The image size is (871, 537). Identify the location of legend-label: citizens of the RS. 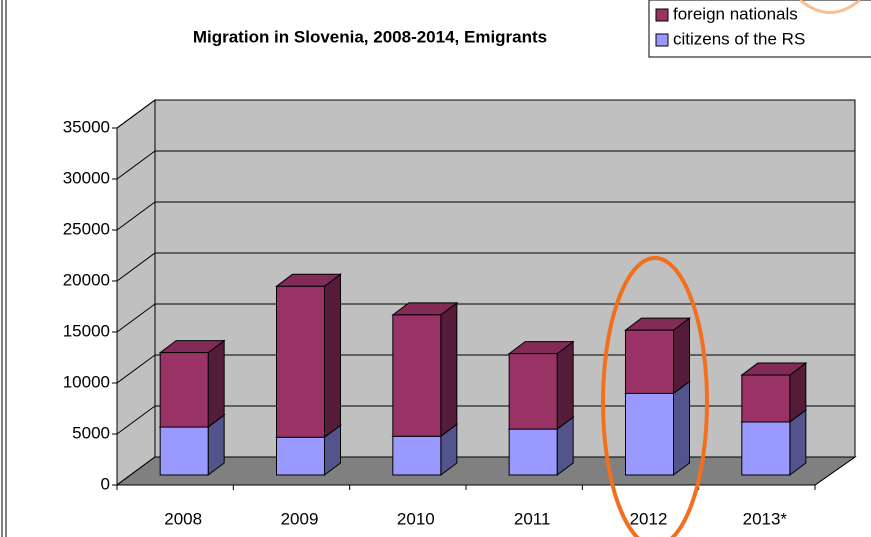
(739, 38).